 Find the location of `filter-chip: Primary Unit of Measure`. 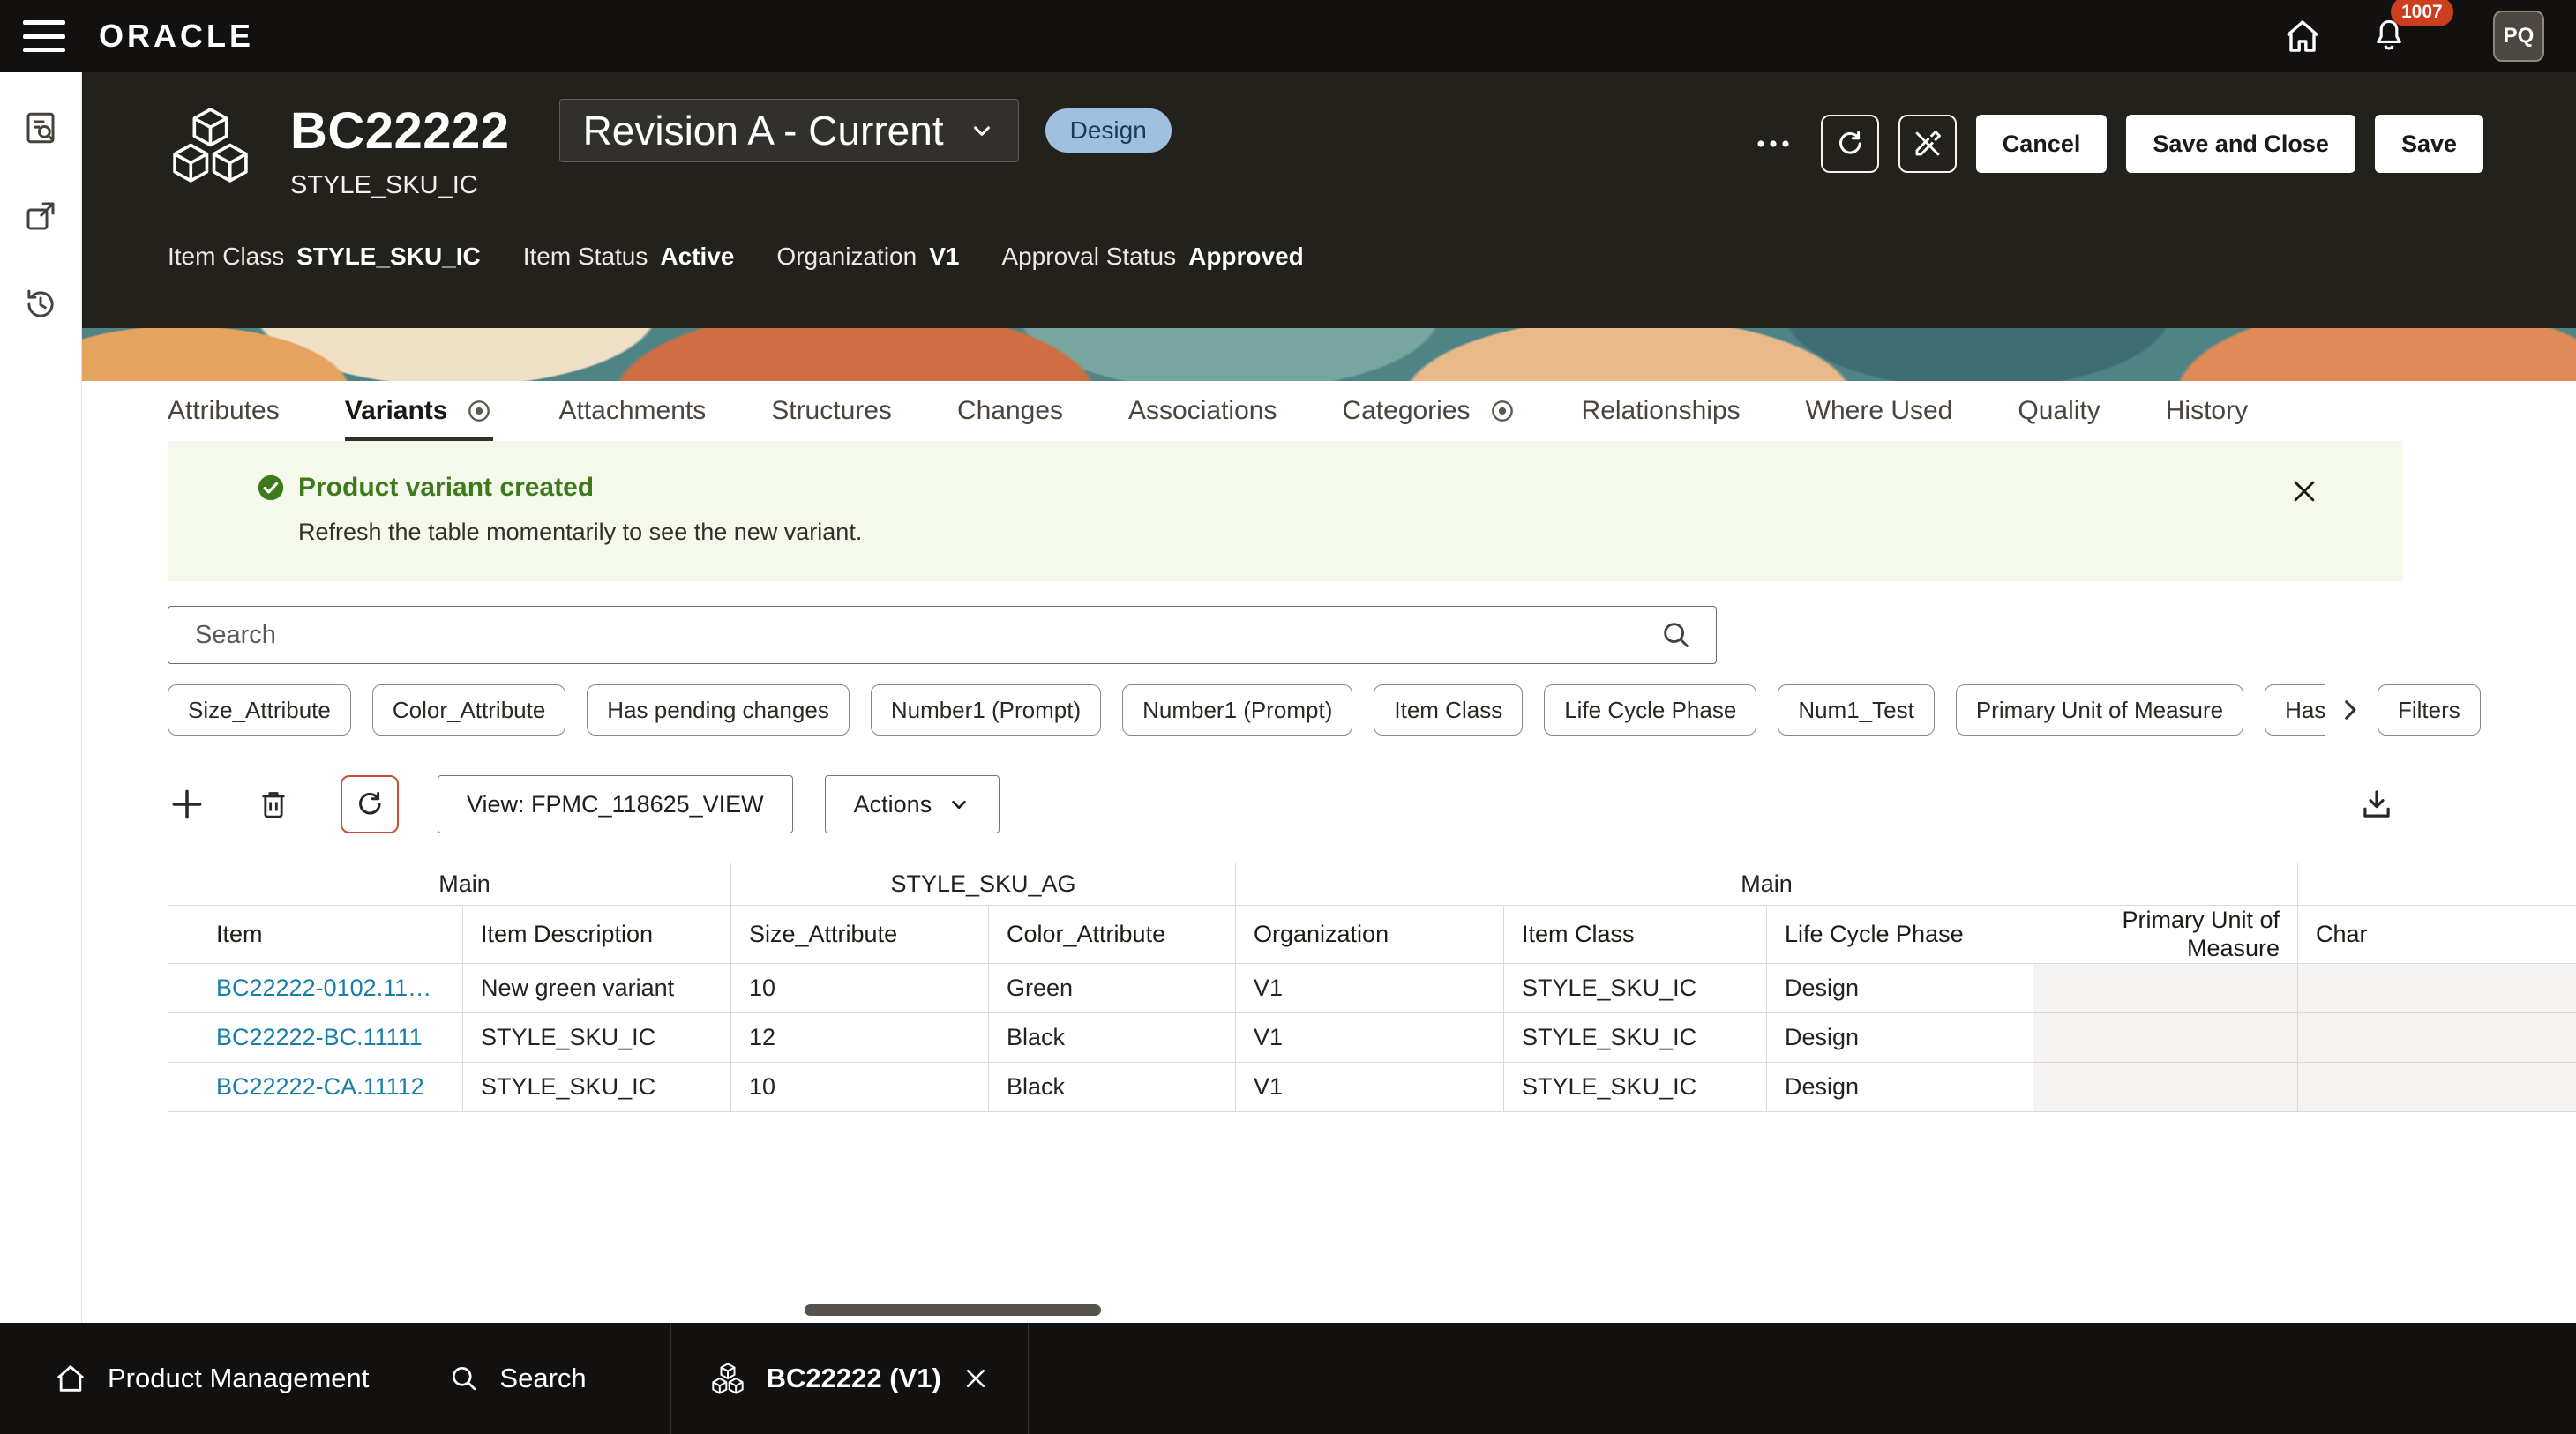

filter-chip: Primary Unit of Measure is located at coordinates (2100, 710).